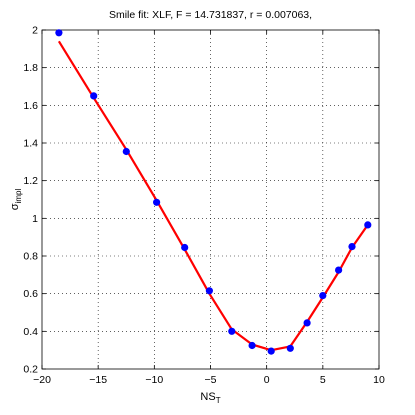  Describe the element at coordinates (30, 294) in the screenshot. I see `y-tick-label: 0.6` at that location.